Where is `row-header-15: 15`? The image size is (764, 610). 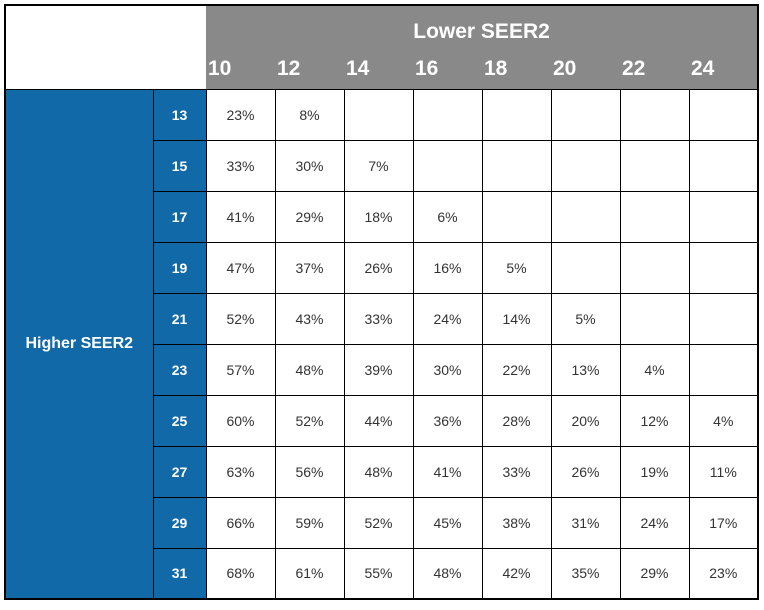
row-header-15: 15 is located at coordinates (179, 165).